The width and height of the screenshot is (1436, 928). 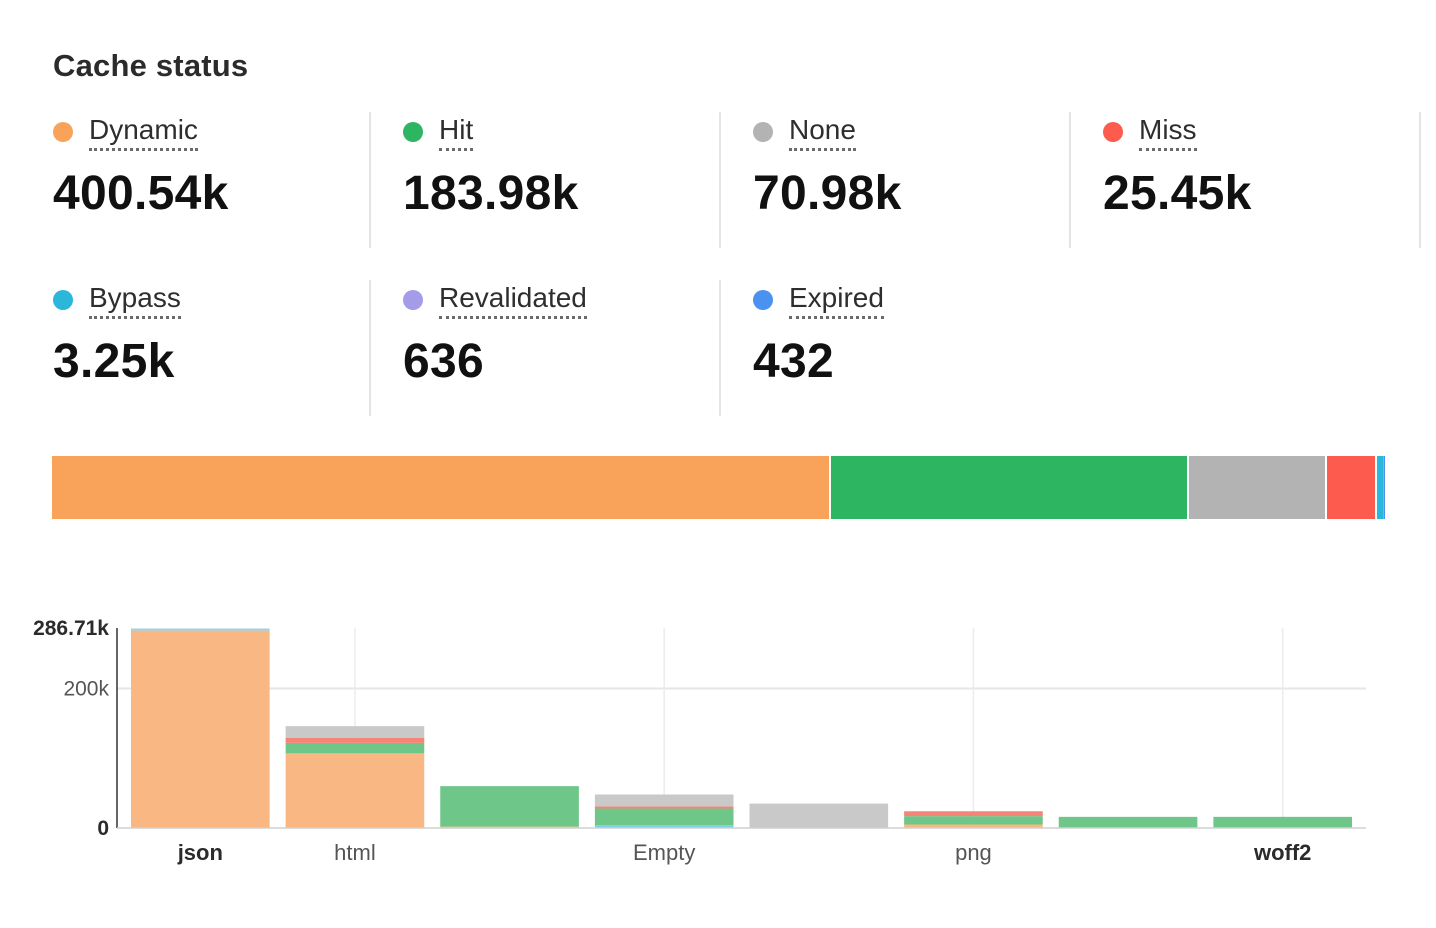 What do you see at coordinates (151, 65) in the screenshot?
I see `section-title: Cache status` at bounding box center [151, 65].